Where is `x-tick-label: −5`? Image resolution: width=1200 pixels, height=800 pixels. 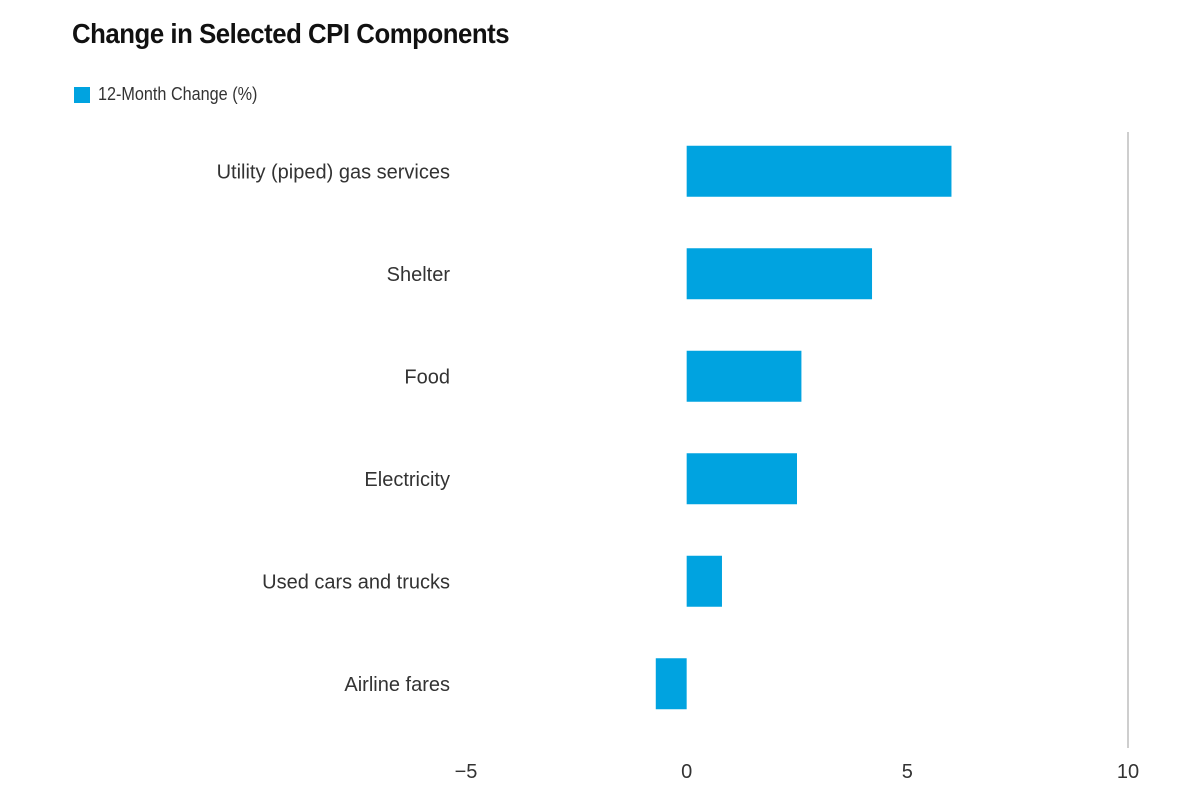
x-tick-label: −5 is located at coordinates (466, 772).